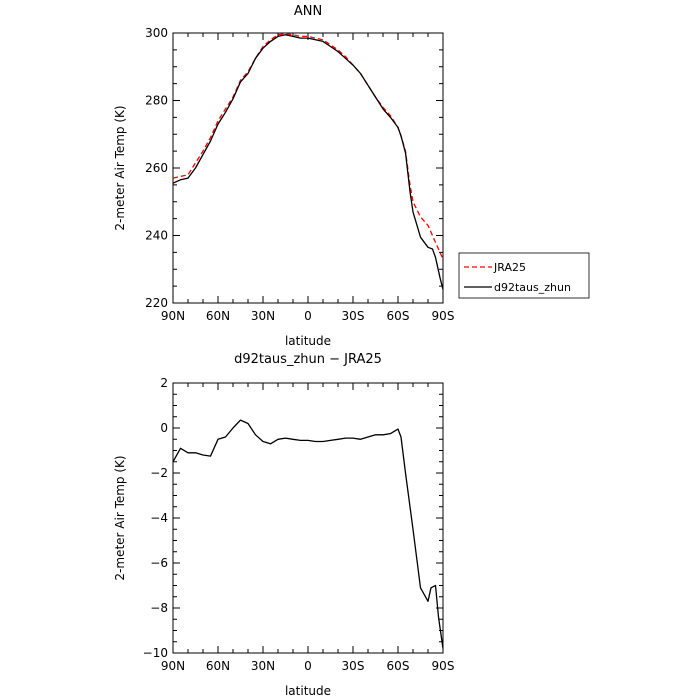 This screenshot has width=700, height=700. What do you see at coordinates (308, 11) in the screenshot?
I see `top-panel-title: ANN` at bounding box center [308, 11].